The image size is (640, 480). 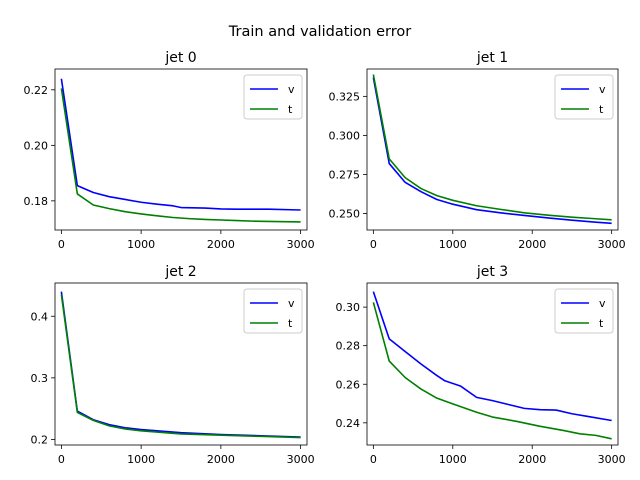 I want to click on y-tick-label: 0.4, so click(x=40, y=316).